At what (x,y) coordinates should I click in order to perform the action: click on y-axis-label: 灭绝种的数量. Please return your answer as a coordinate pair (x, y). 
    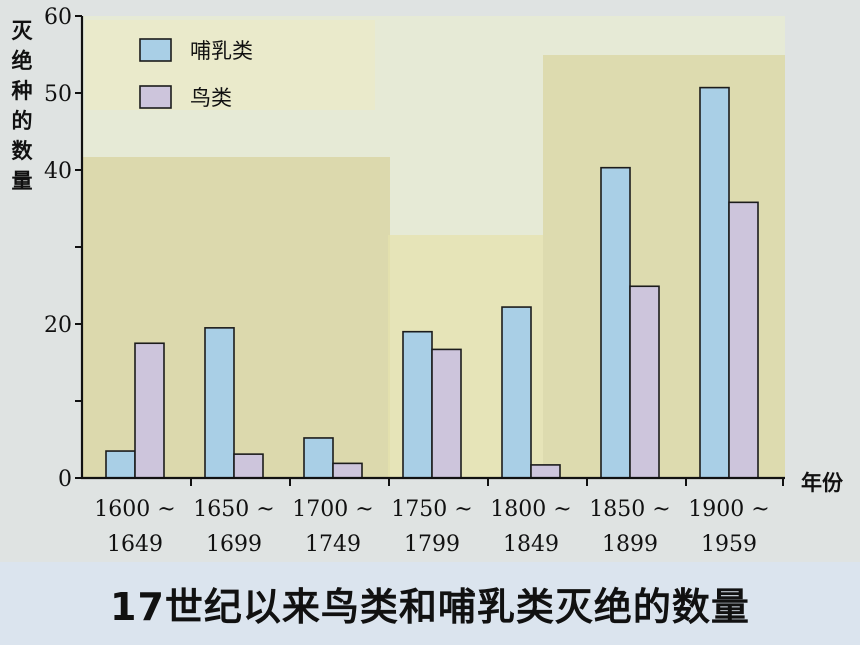
    Looking at the image, I should click on (22, 106).